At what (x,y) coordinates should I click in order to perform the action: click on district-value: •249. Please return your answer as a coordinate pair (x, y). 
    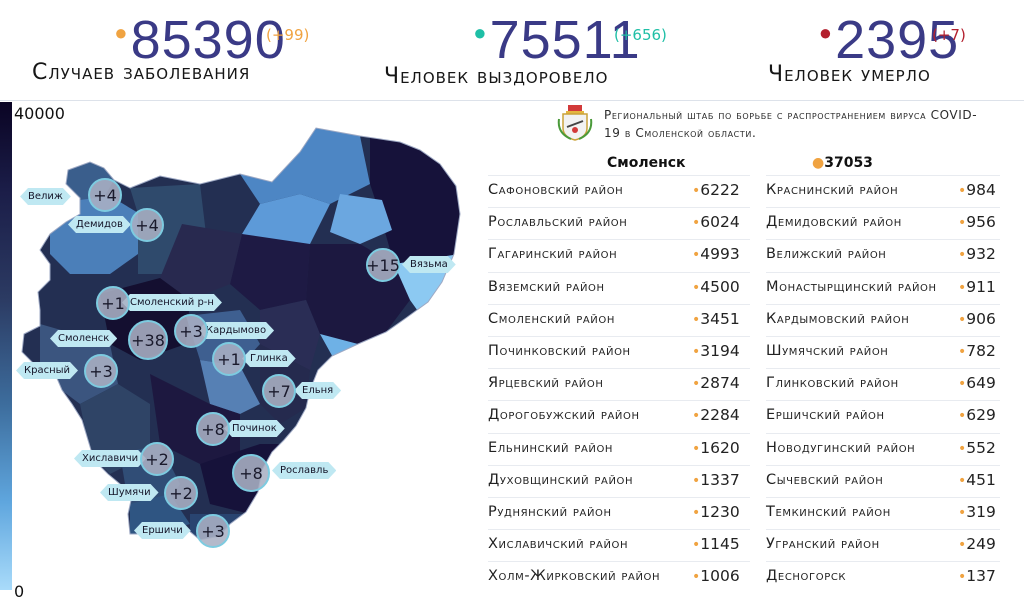
    Looking at the image, I should click on (977, 544).